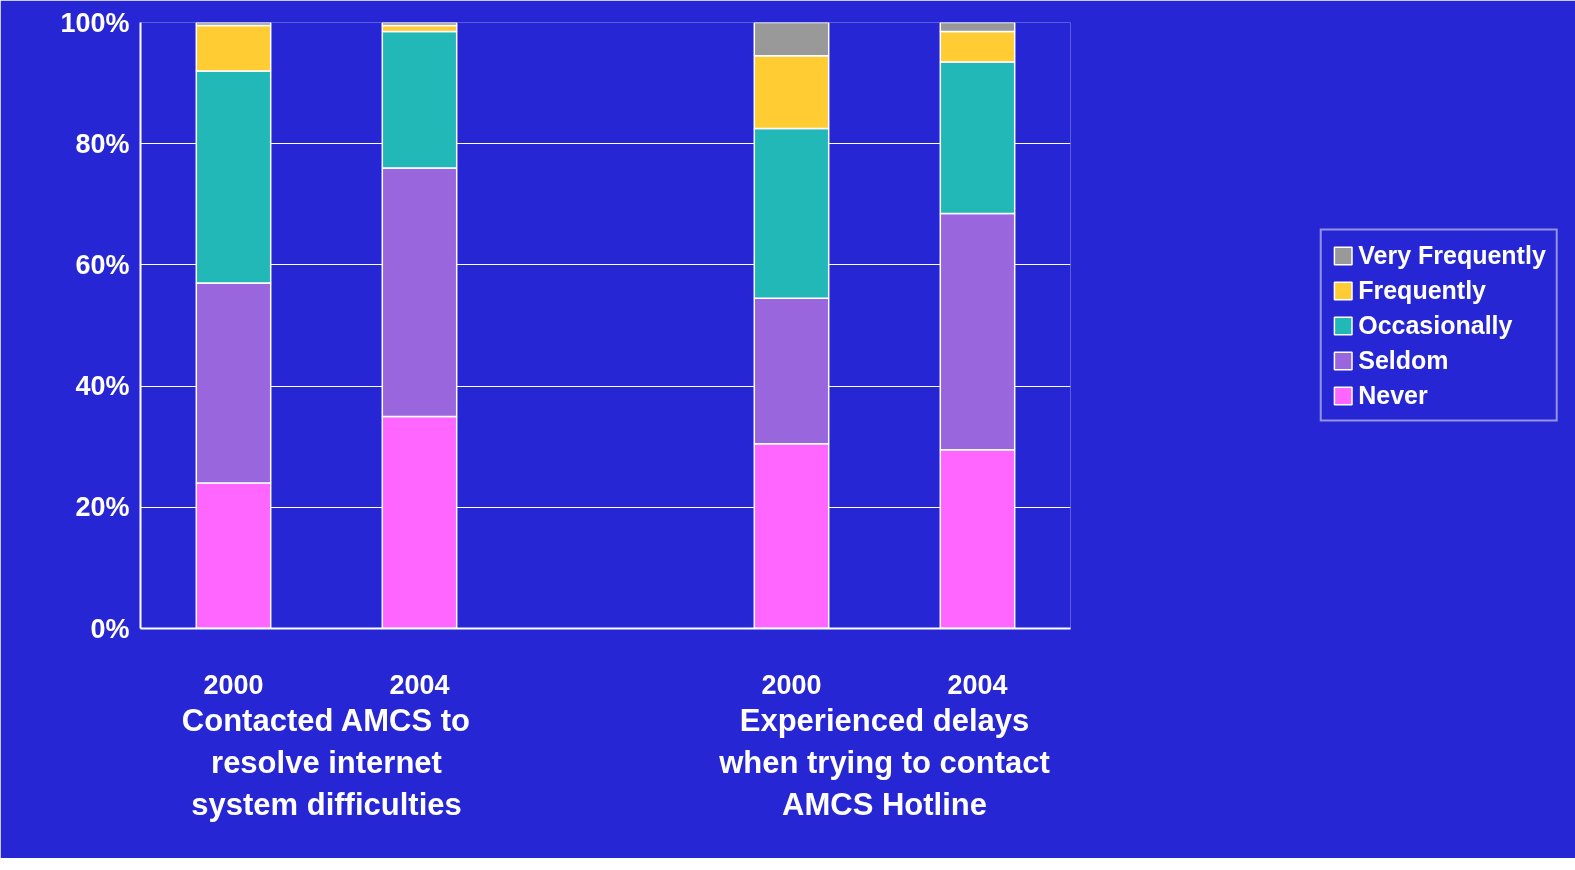 This screenshot has height=870, width=1575. I want to click on y-tick-label: 40%, so click(102, 386).